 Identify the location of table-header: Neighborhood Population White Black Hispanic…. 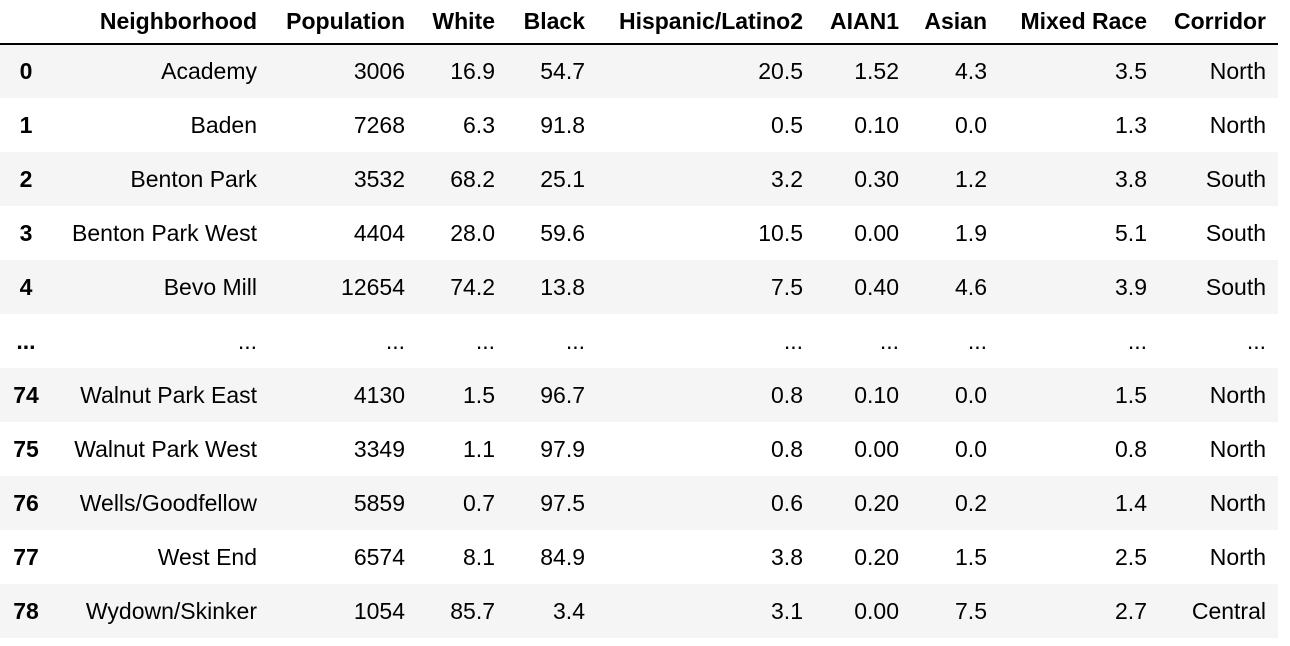
(639, 22).